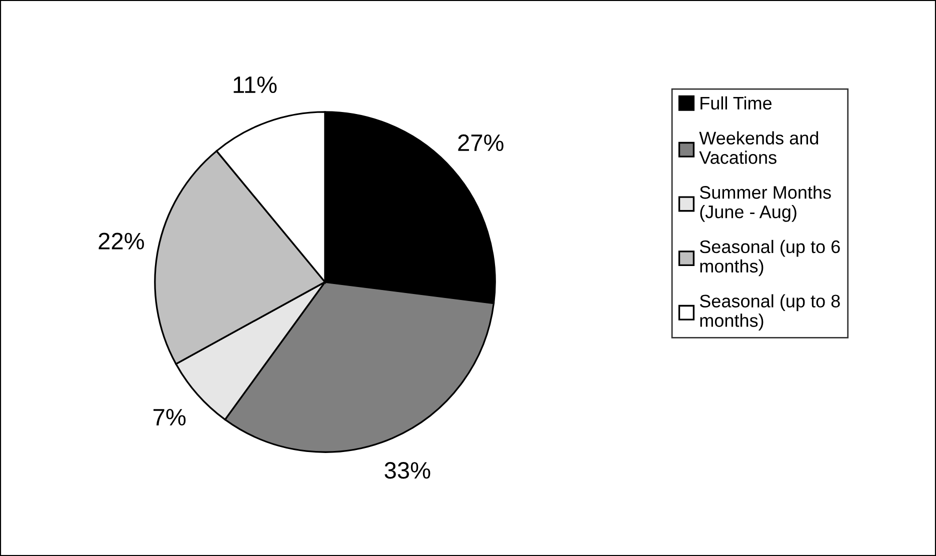 This screenshot has height=556, width=936. Describe the element at coordinates (255, 85) in the screenshot. I see `data-label: 11%` at that location.